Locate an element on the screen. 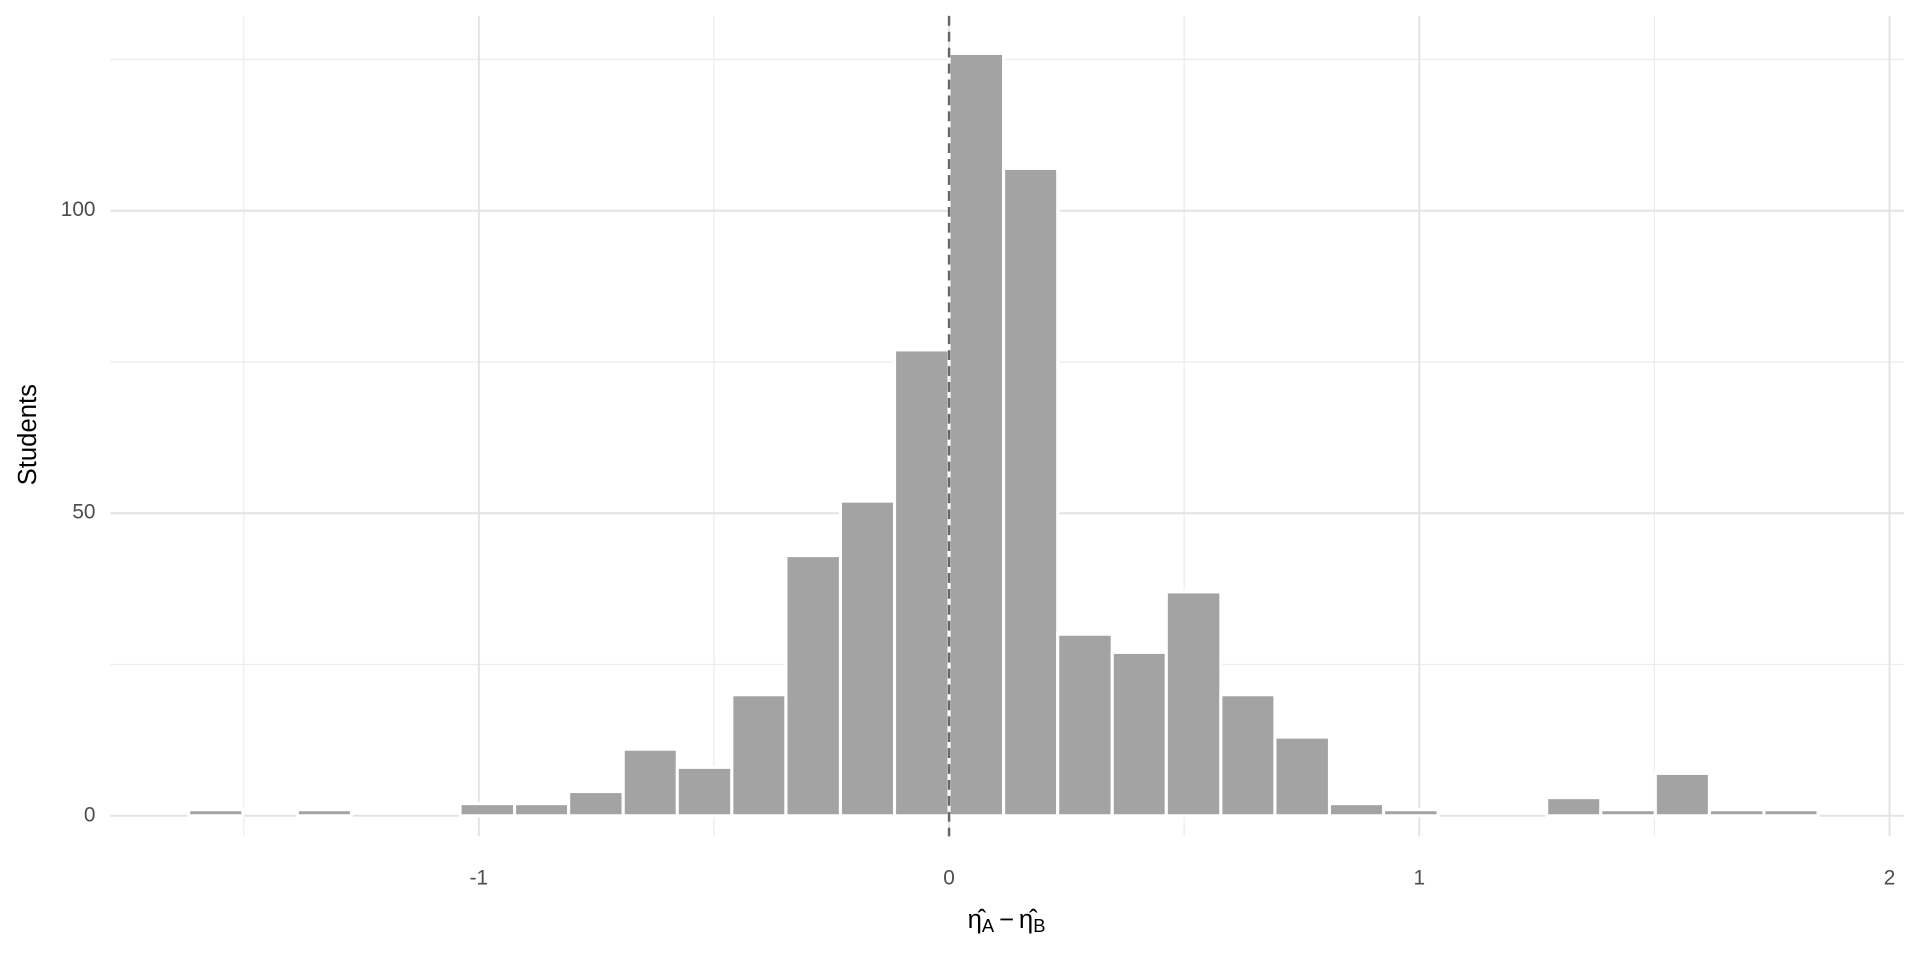 This screenshot has width=1920, height=960. y-tick-label: 50 is located at coordinates (83, 512).